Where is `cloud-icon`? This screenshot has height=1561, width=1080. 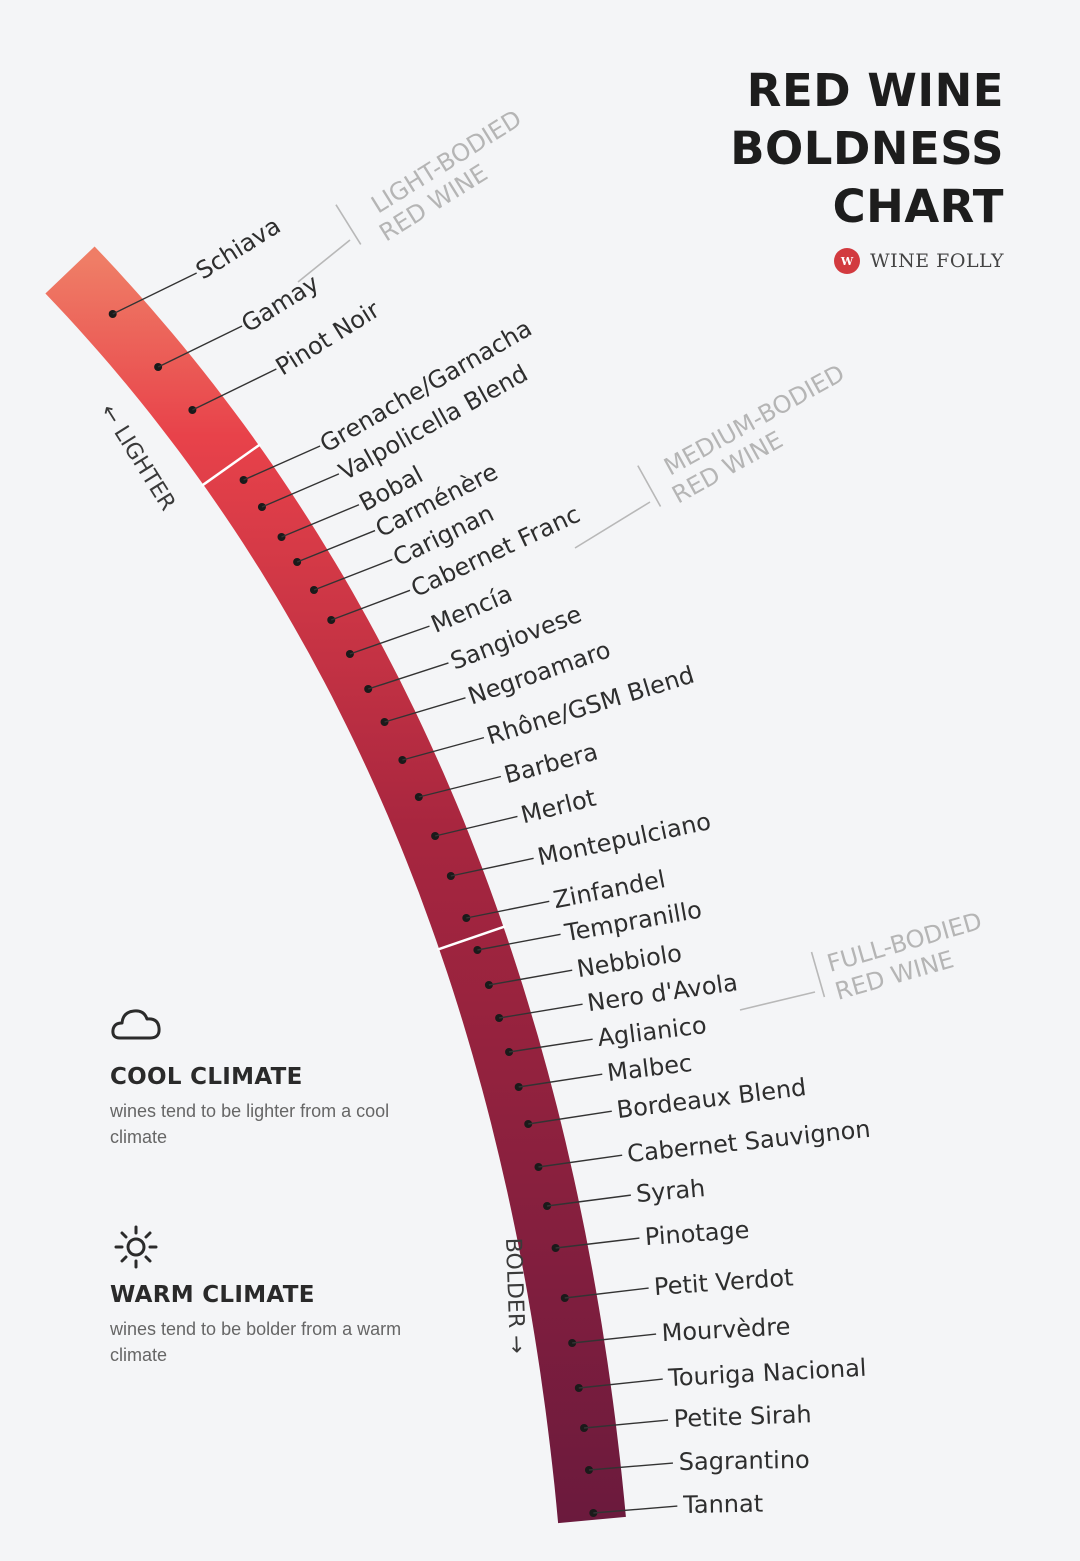 cloud-icon is located at coordinates (136, 1024).